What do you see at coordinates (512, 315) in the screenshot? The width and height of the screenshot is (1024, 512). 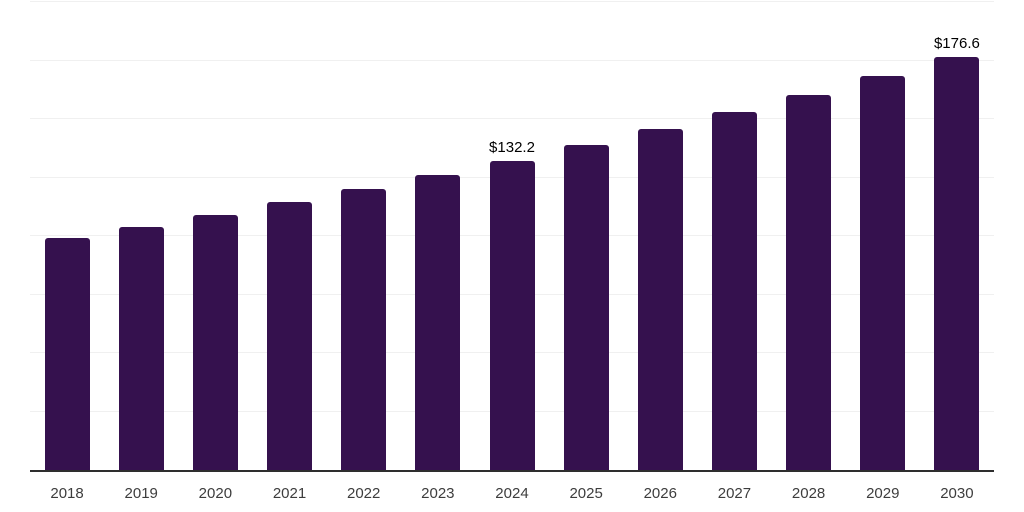 I see `bar-2024` at bounding box center [512, 315].